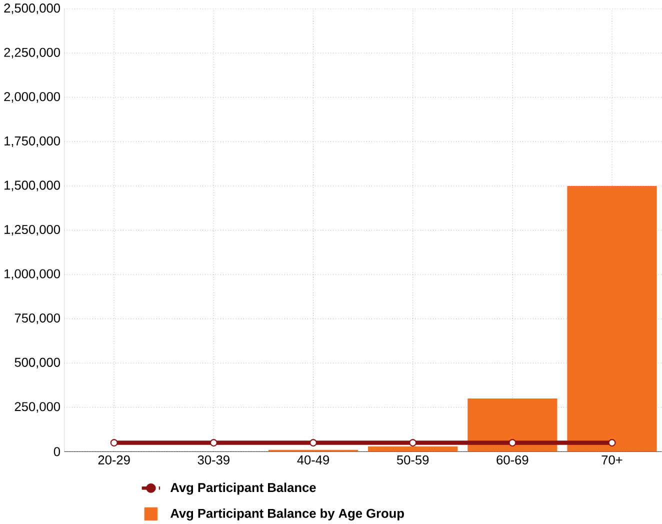  Describe the element at coordinates (32, 9) in the screenshot. I see `y-tick-label: 2,500,000` at that location.